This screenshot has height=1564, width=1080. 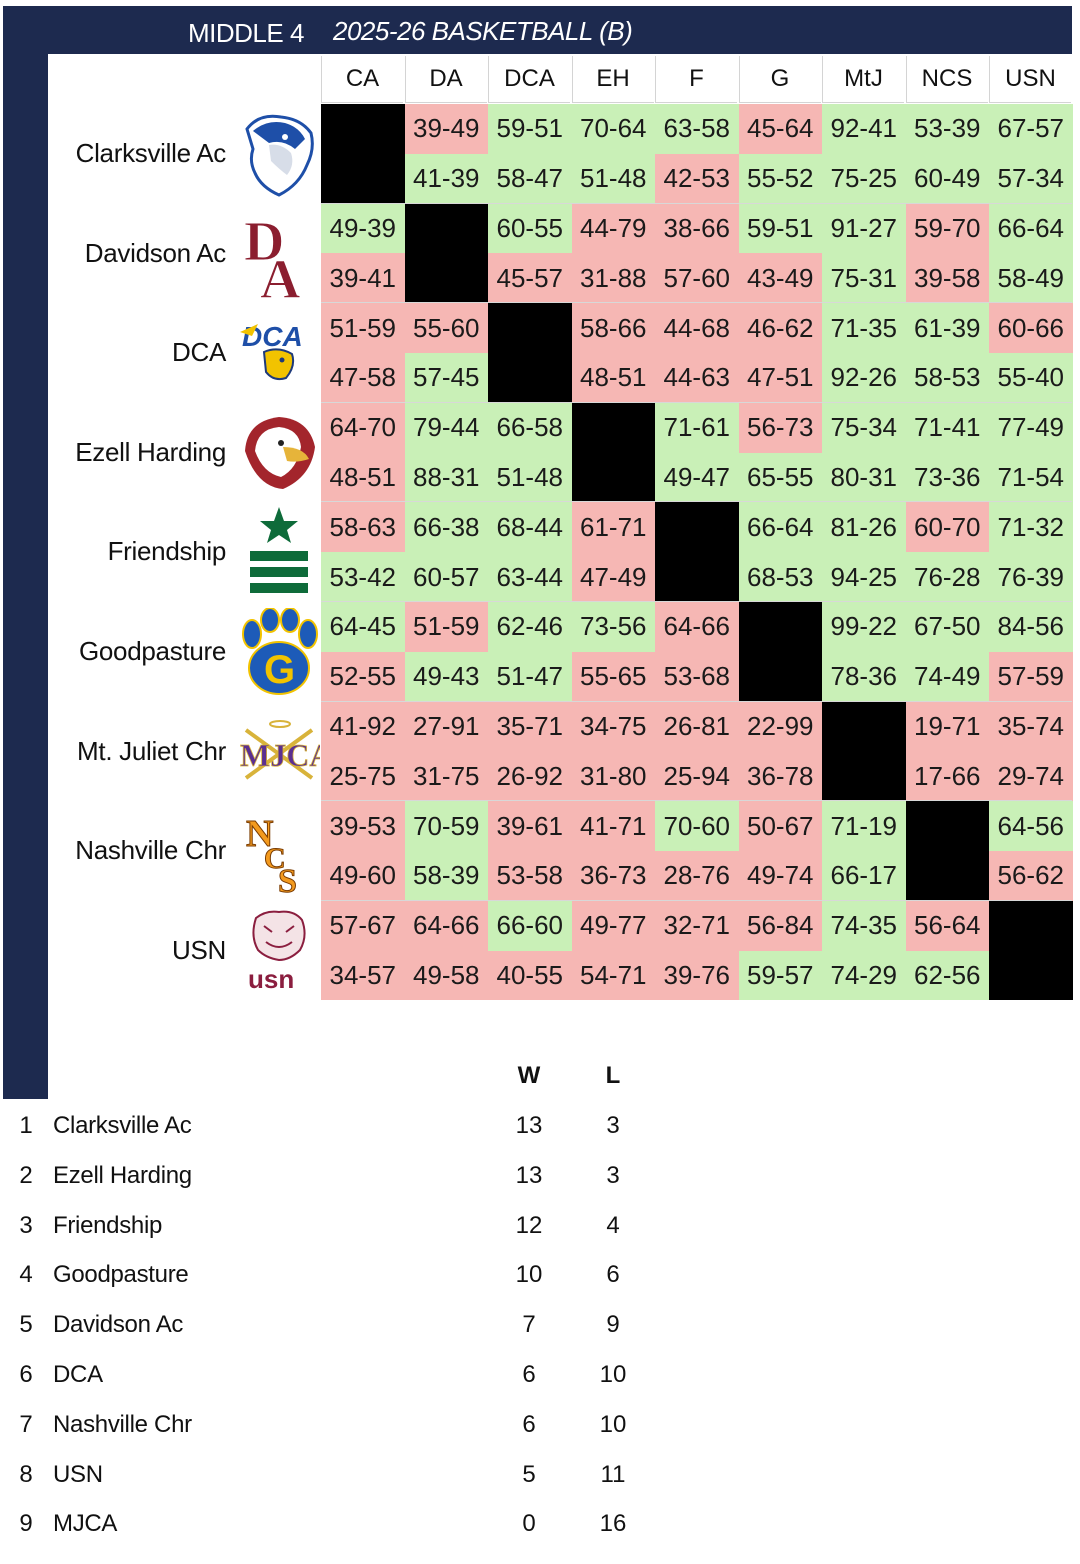 I want to click on score-cell: 47-58, so click(x=363, y=378).